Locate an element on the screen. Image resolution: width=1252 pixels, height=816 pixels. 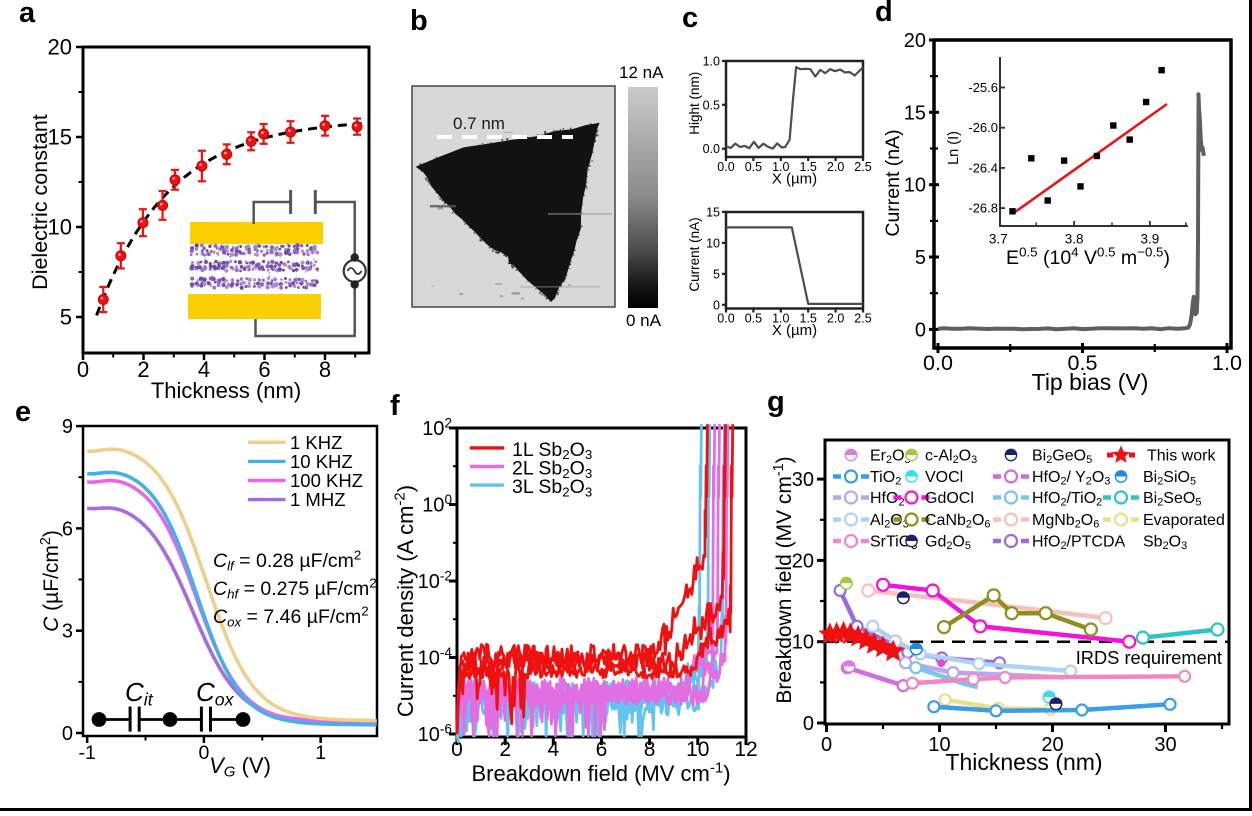
svg-text: CaNb2​O6​ is located at coordinates (957, 521).